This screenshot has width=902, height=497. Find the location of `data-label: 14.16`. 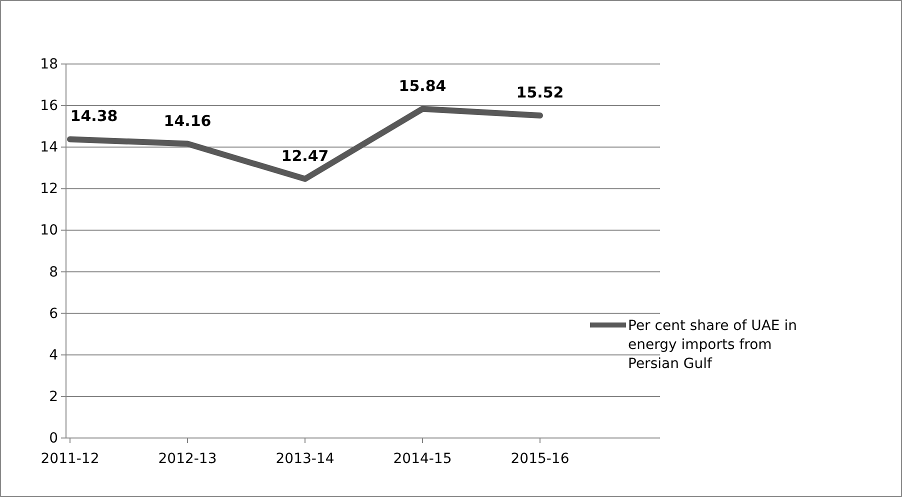

data-label: 14.16 is located at coordinates (188, 121).